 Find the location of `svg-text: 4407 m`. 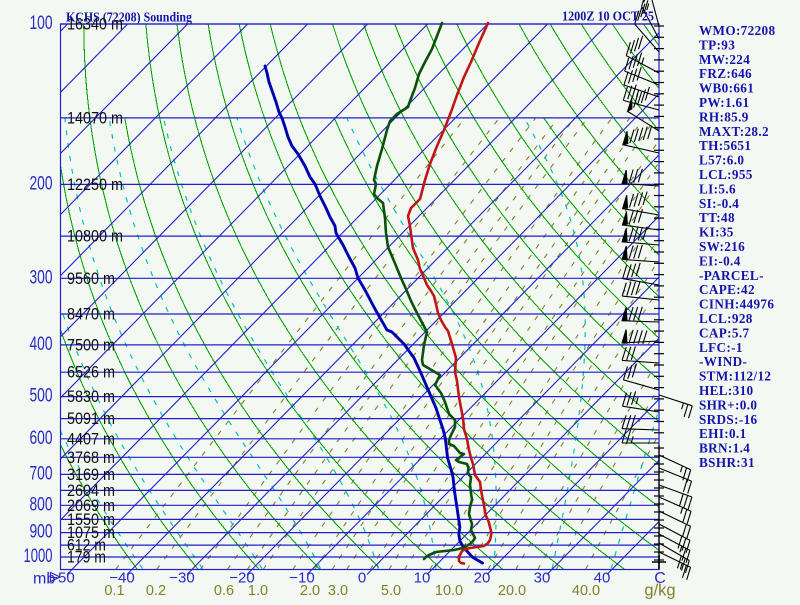

svg-text: 4407 m is located at coordinates (91, 438).